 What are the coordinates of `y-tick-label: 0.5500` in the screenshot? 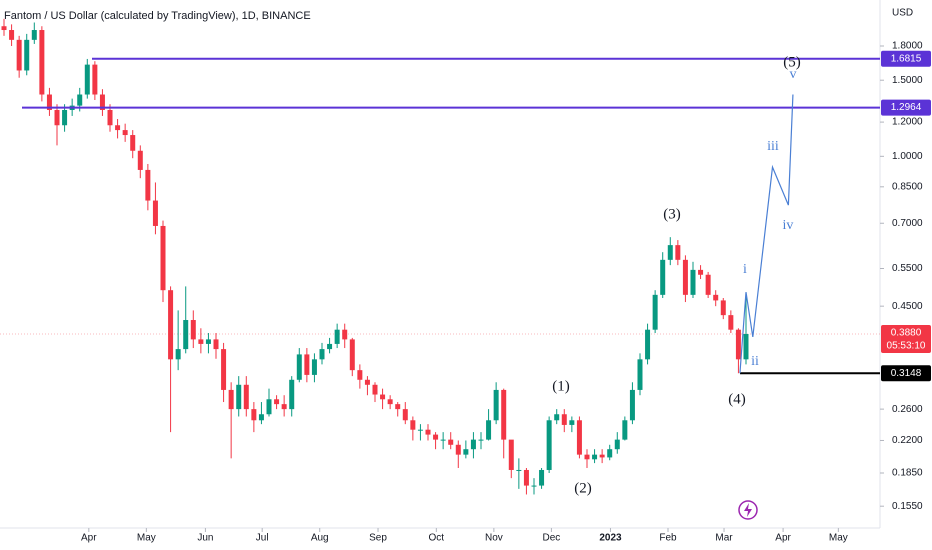 It's located at (907, 268).